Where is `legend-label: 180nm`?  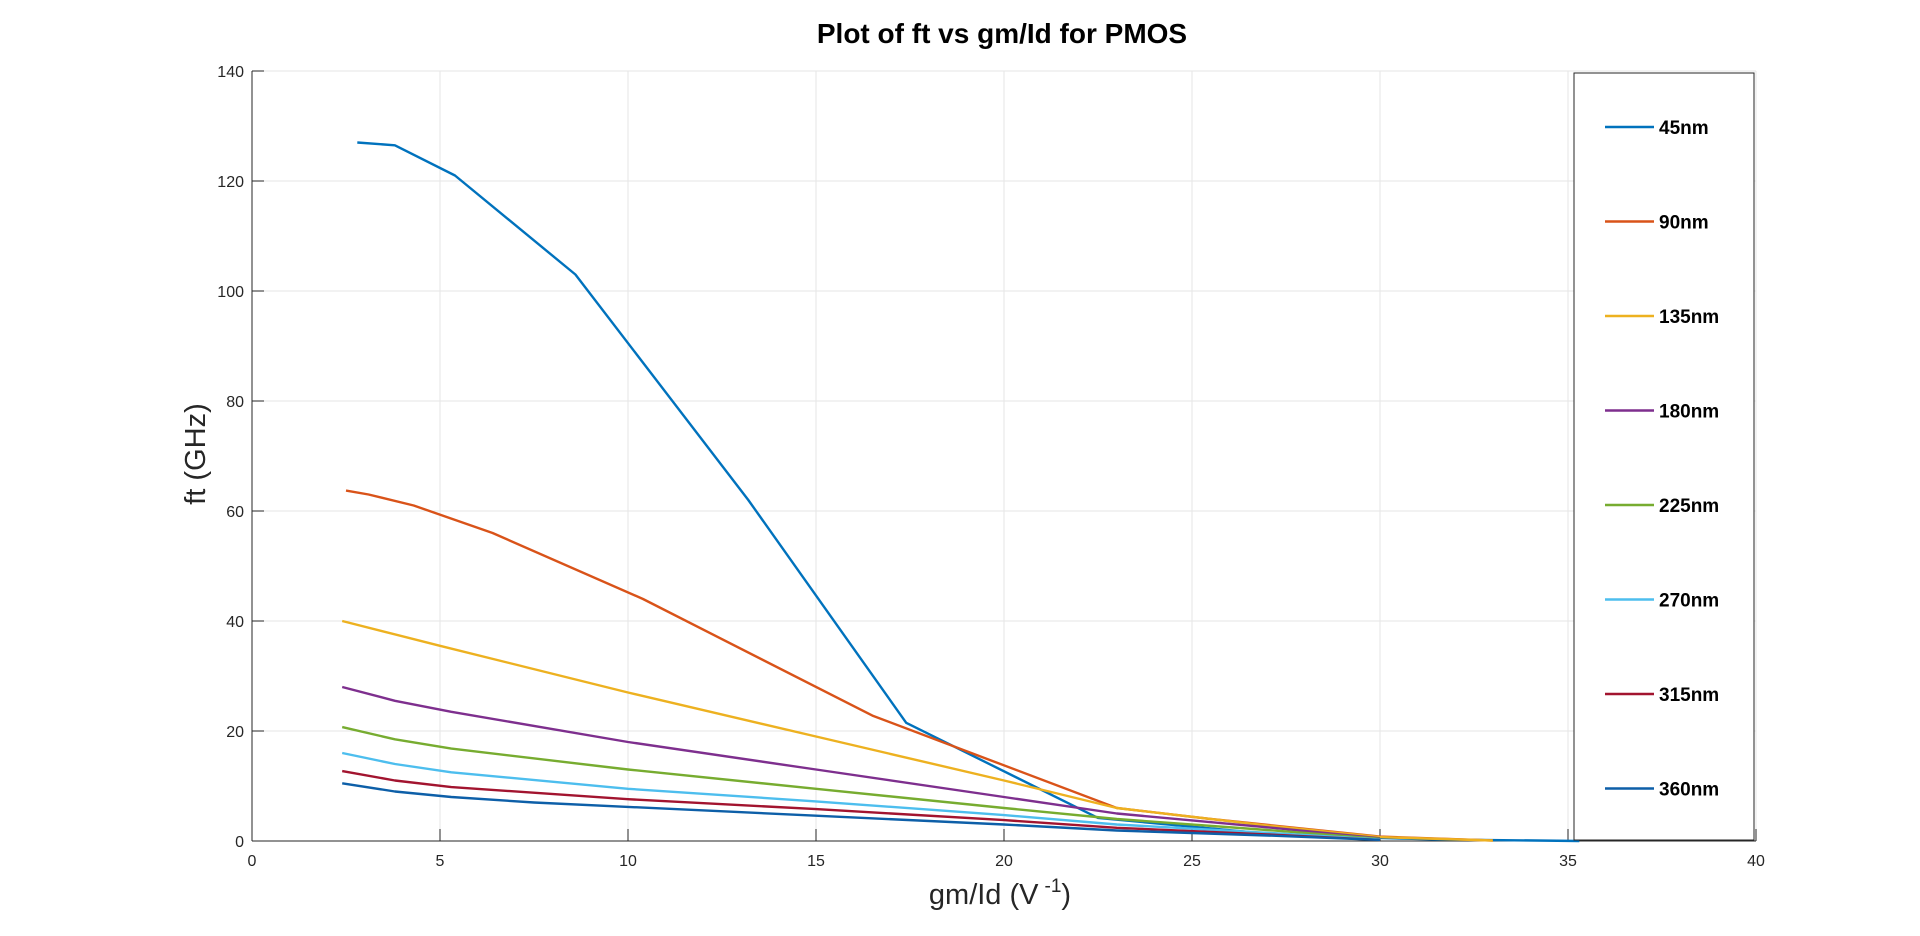
legend-label: 180nm is located at coordinates (1689, 412).